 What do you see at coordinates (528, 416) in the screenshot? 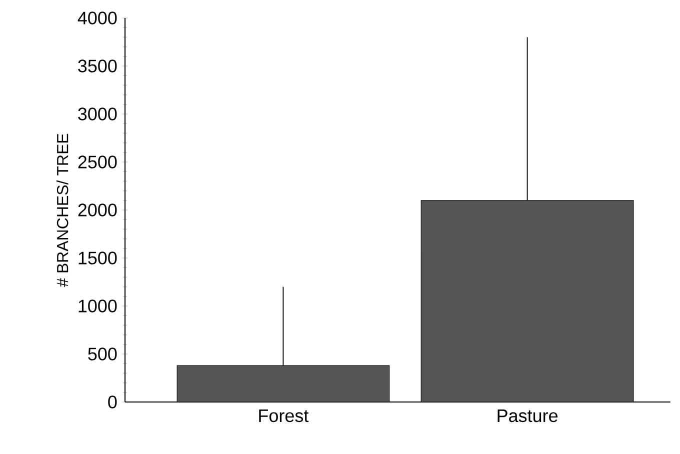
I see `x-tick-label: Pasture` at bounding box center [528, 416].